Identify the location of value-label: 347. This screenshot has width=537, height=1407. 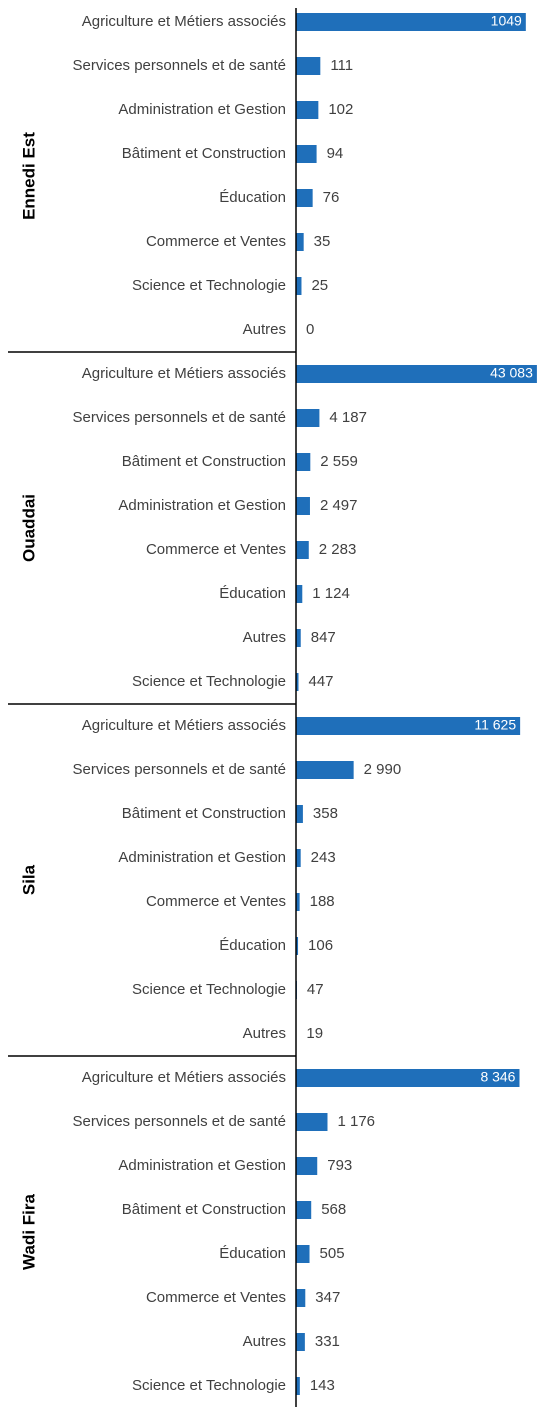
(327, 1297).